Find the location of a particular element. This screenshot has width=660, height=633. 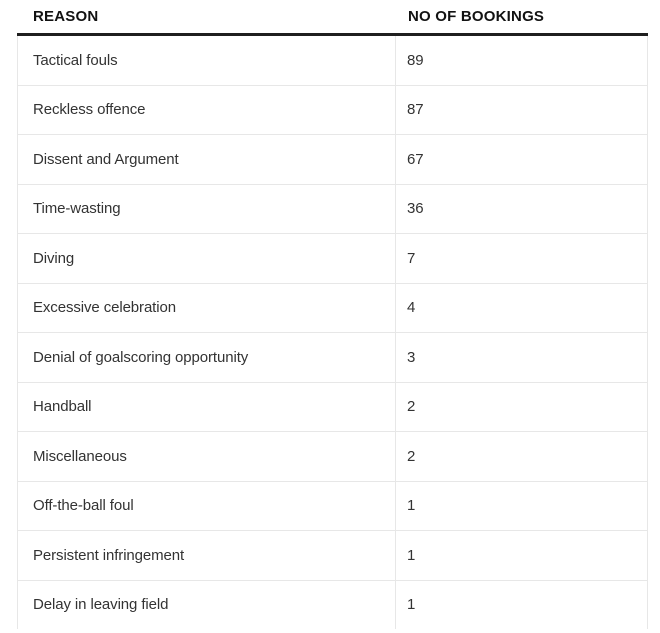

table-row: Delay in leaving field 1 is located at coordinates (332, 604).